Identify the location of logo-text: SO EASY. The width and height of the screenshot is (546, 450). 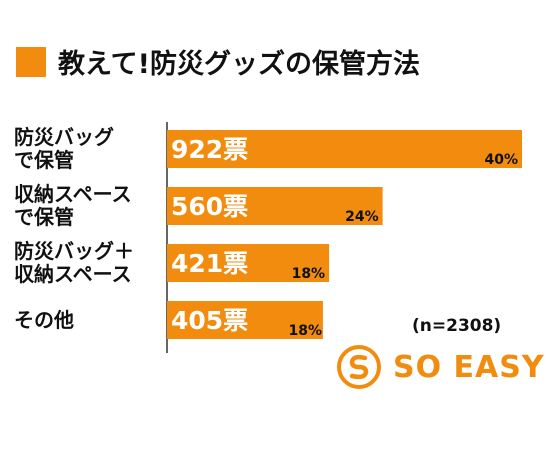
(469, 367).